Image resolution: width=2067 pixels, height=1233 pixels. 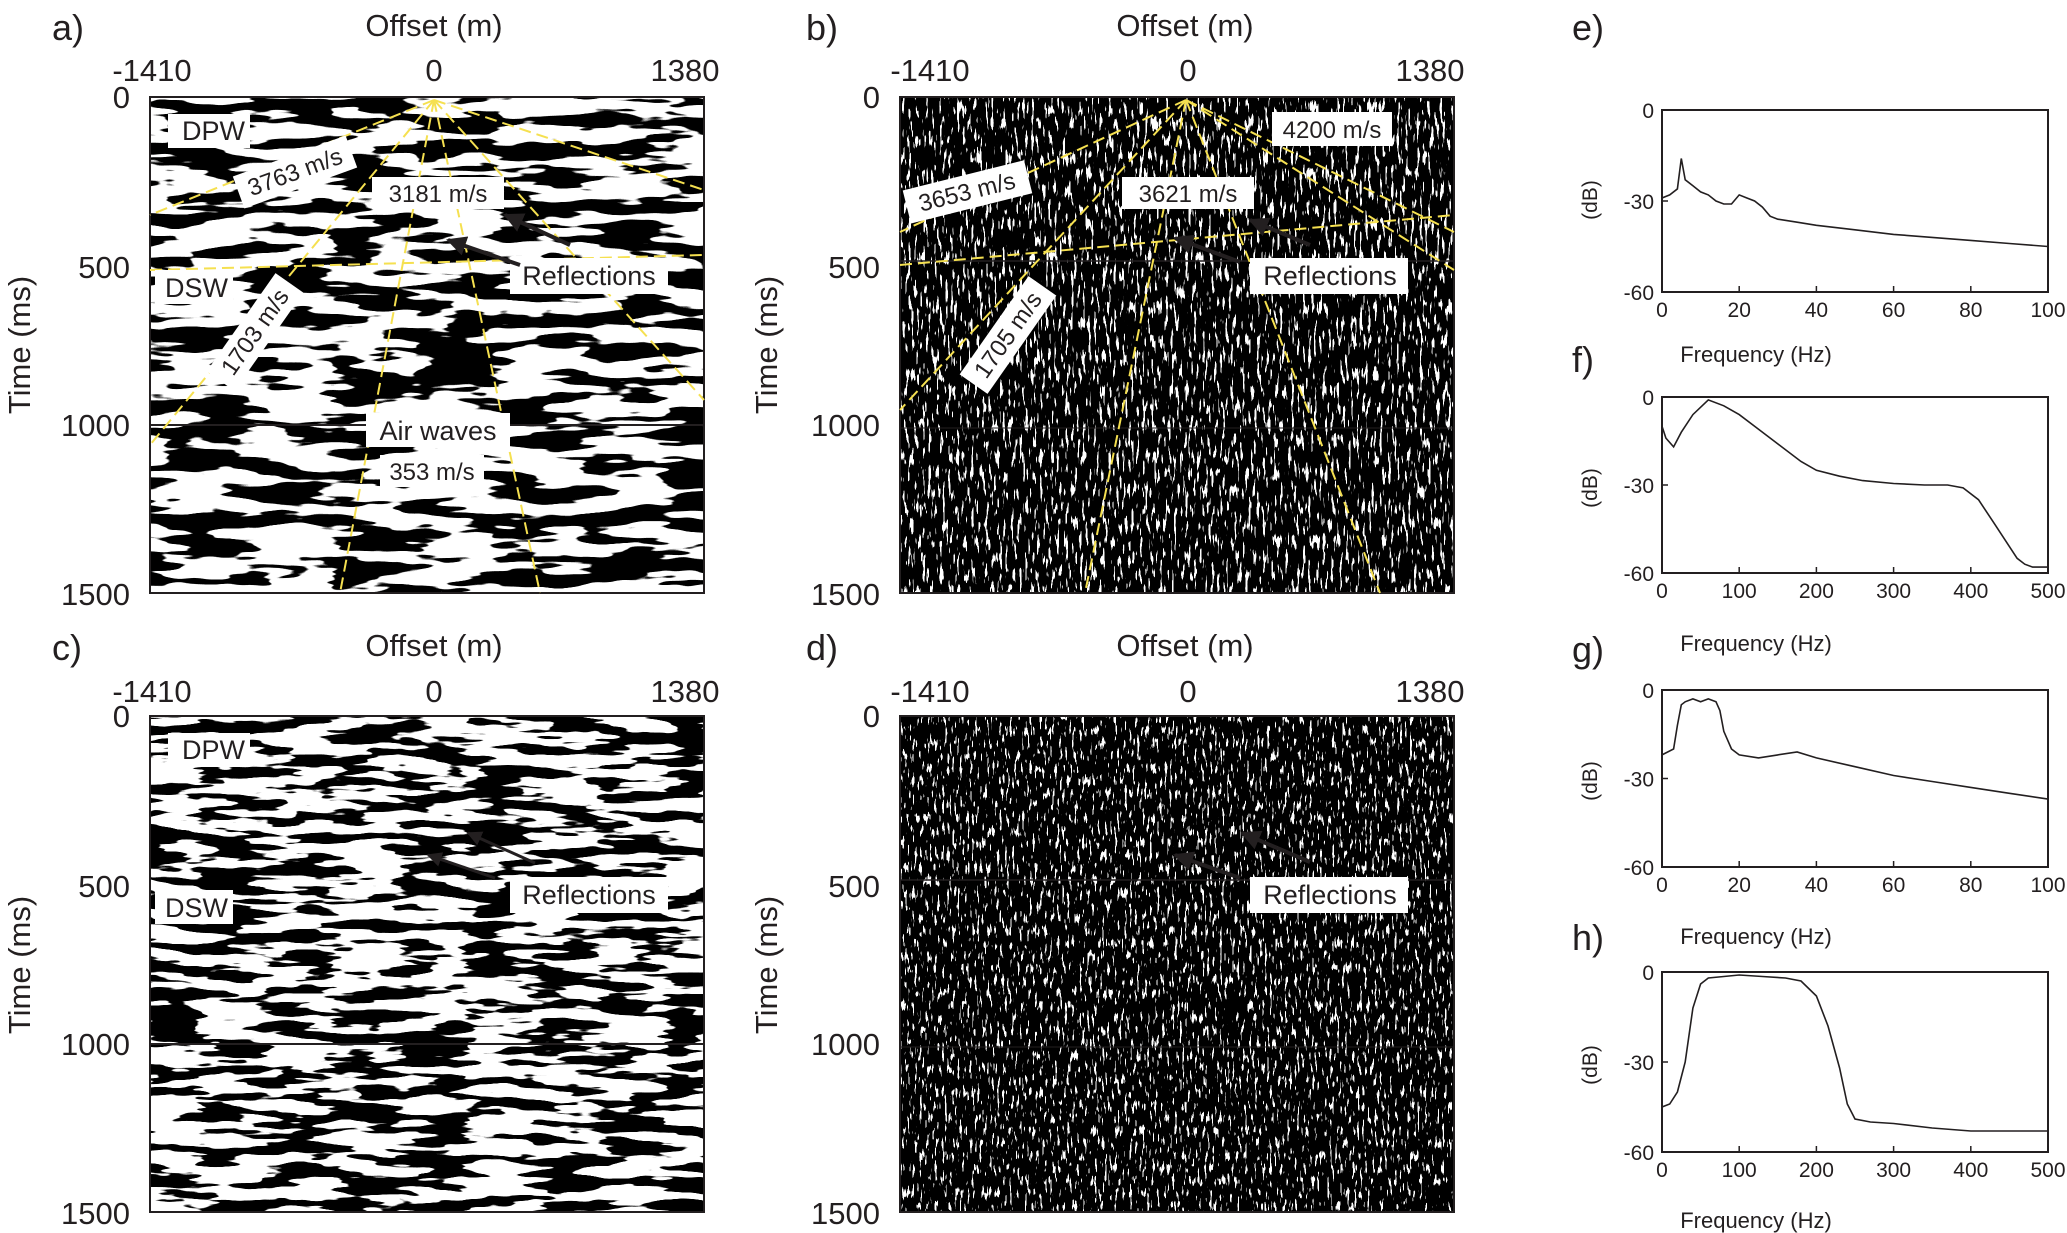 What do you see at coordinates (1590, 781) in the screenshot?
I see `ylabel-g: (dB)` at bounding box center [1590, 781].